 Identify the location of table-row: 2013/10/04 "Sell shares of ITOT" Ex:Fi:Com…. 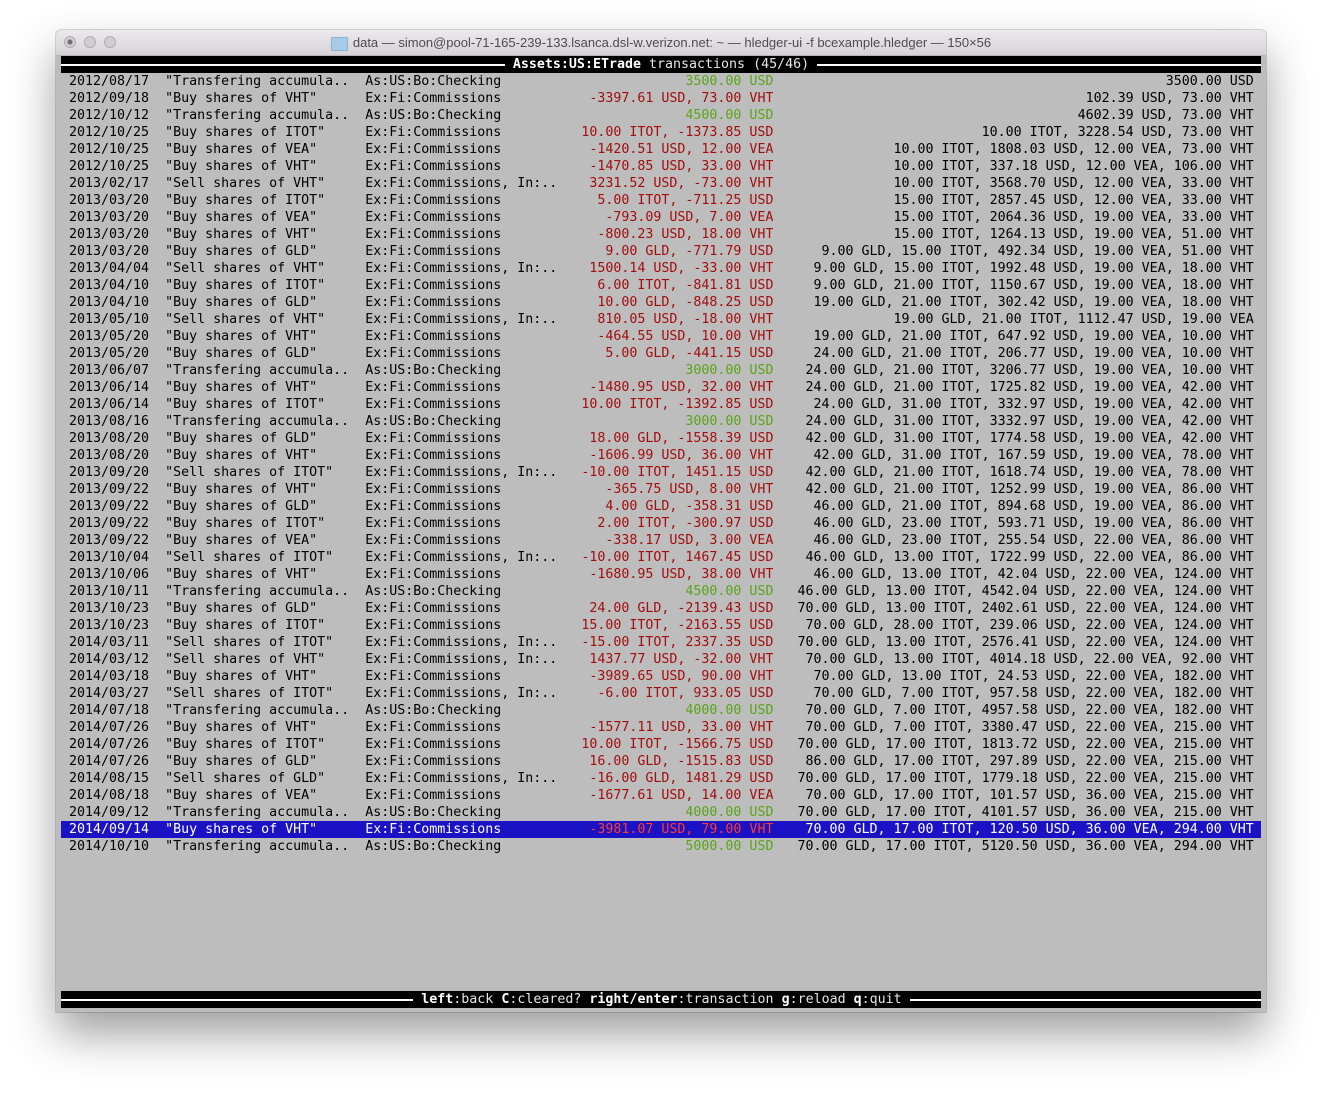
(661, 557).